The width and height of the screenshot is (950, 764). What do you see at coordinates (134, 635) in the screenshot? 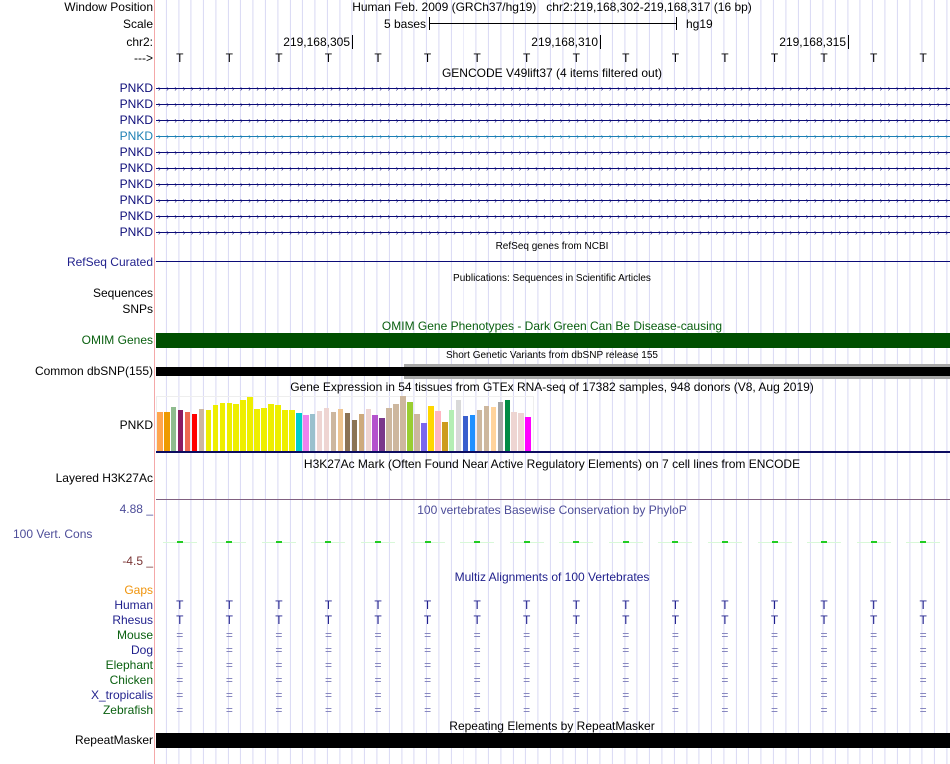
I see `multiz-species-label: Mouse` at bounding box center [134, 635].